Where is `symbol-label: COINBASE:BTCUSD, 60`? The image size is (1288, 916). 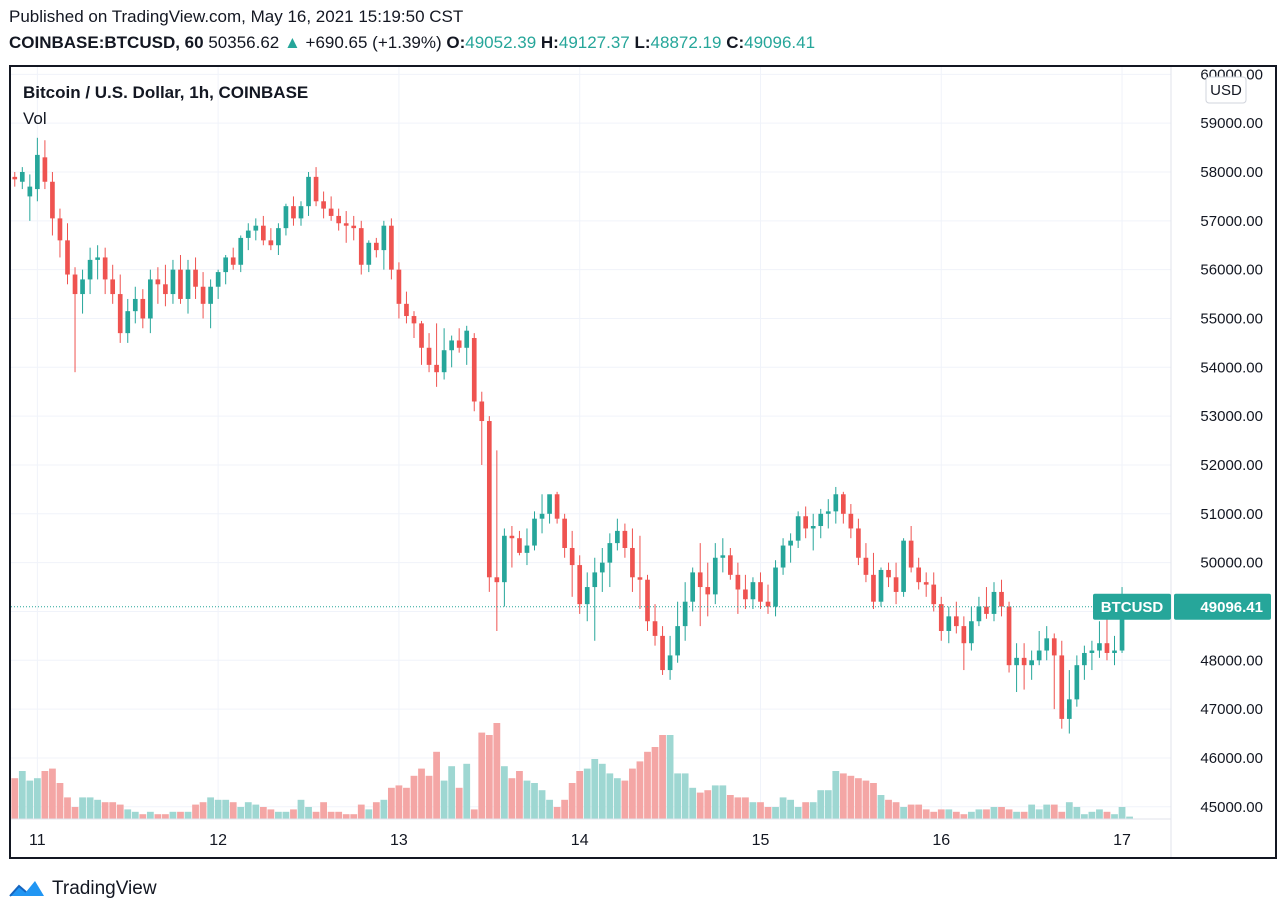 symbol-label: COINBASE:BTCUSD, 60 is located at coordinates (106, 42).